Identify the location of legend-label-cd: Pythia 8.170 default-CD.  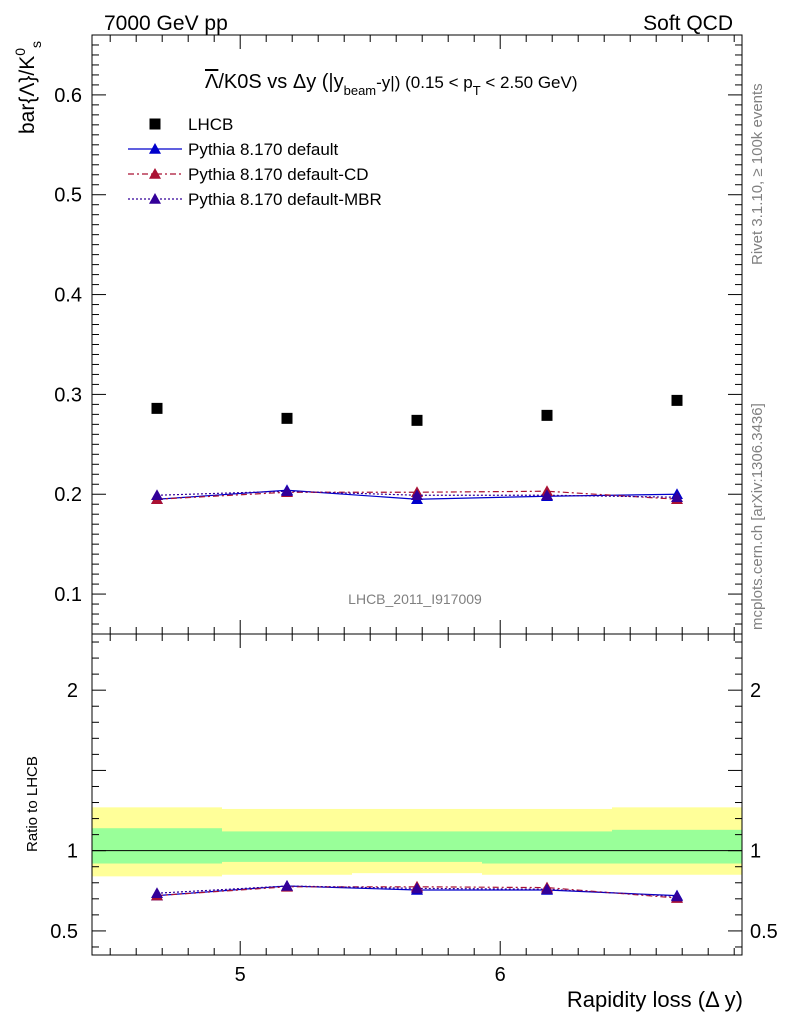
(278, 174).